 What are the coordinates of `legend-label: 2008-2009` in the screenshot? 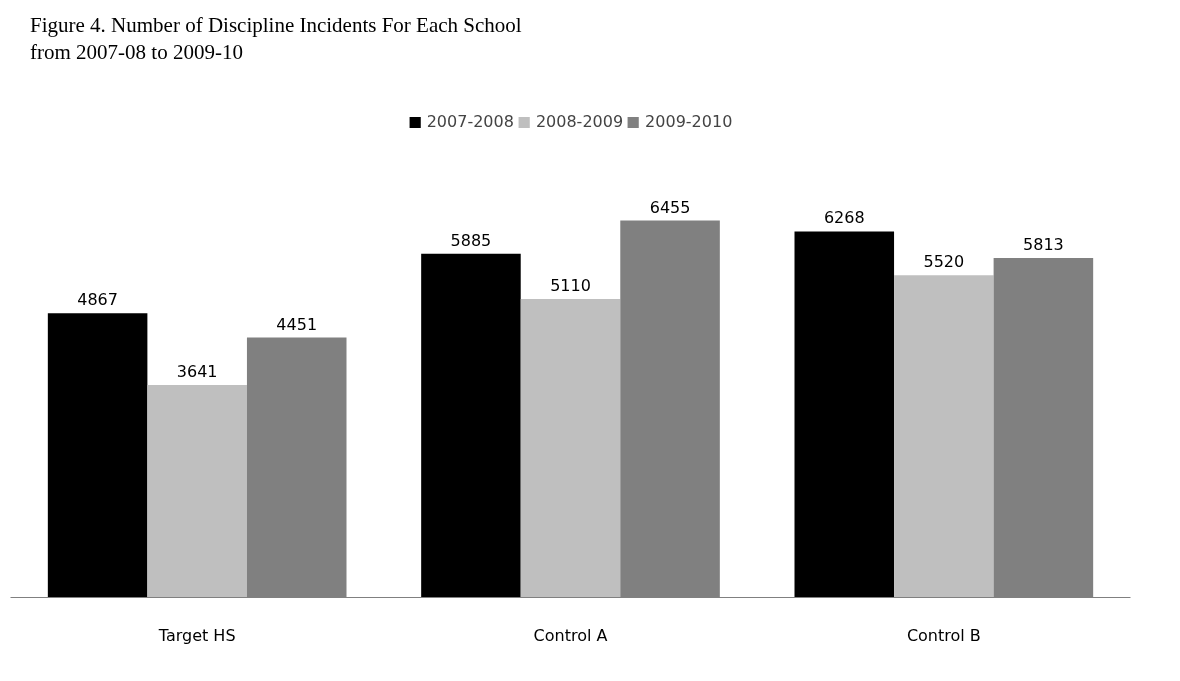 It's located at (579, 121).